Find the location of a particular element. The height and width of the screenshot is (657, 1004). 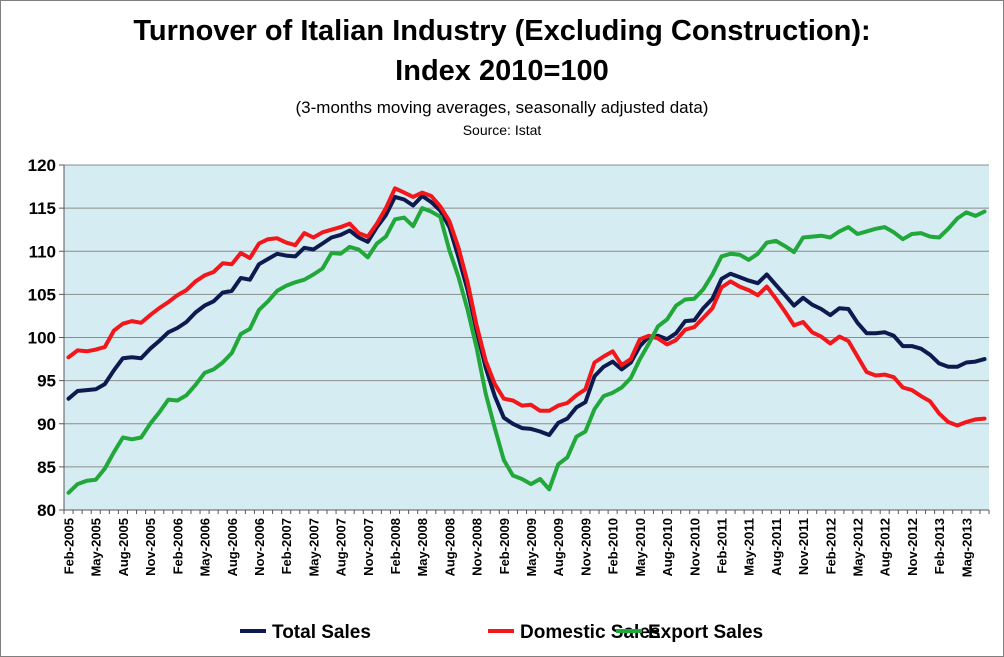

x-tick-label: Aug-2010 is located at coordinates (667, 547).